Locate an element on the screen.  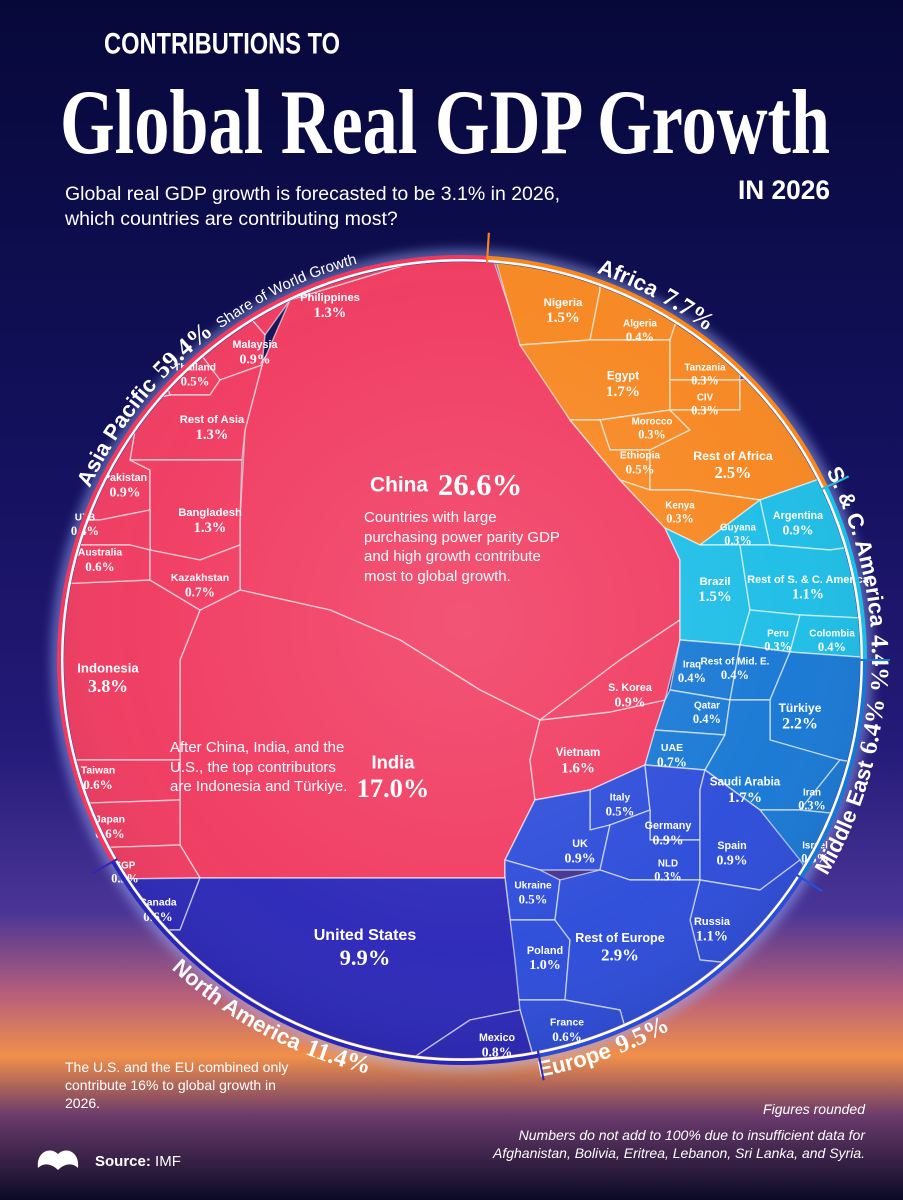
country-name: Qatar is located at coordinates (707, 706).